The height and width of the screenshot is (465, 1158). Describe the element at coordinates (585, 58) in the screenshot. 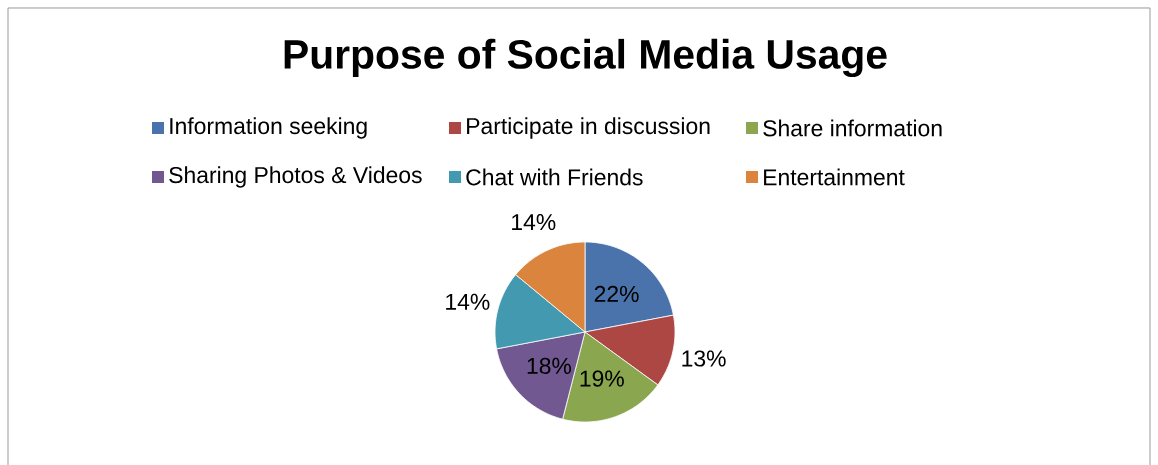

I see `chart-title: Purpose of Social Media Usage` at that location.